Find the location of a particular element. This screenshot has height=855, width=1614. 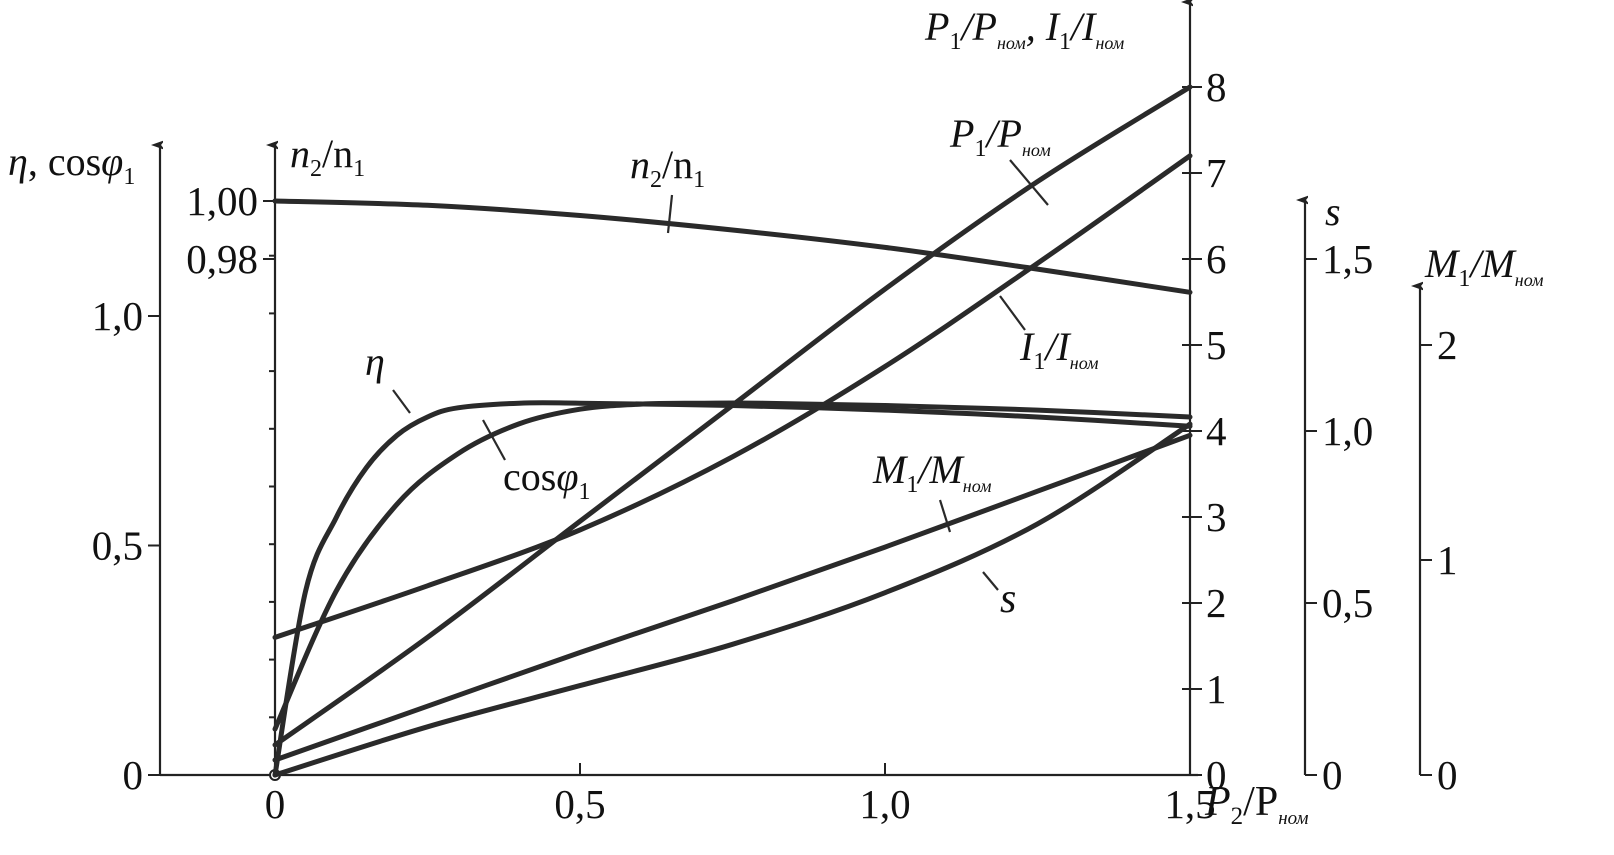

input-power-curve-label-part: /P is located at coordinates (1003, 133).